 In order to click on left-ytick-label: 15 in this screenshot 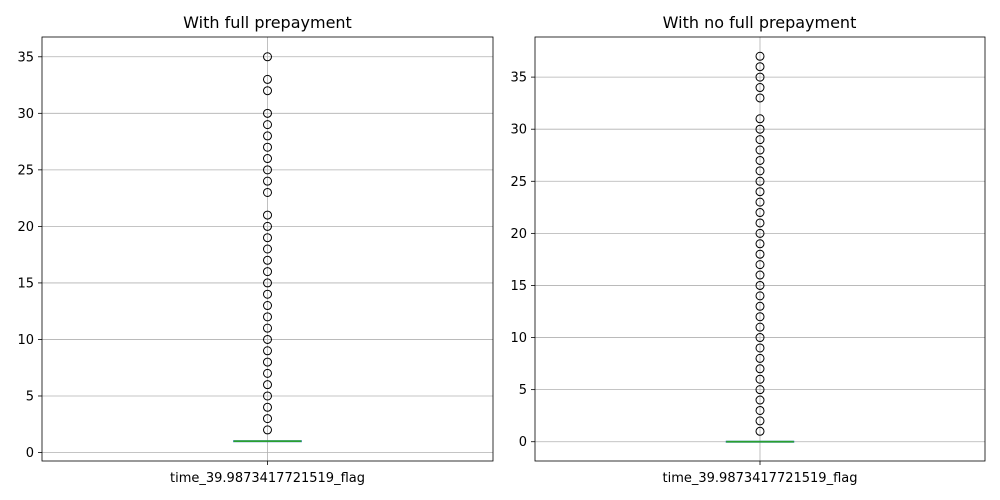, I will do `click(25, 283)`.